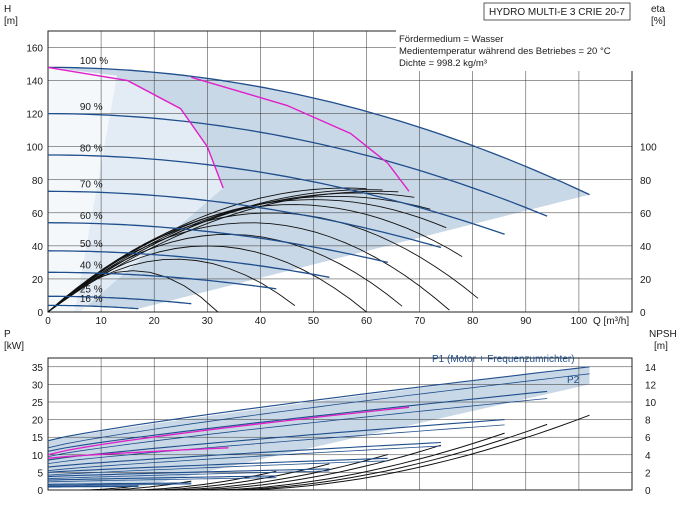 Image resolution: width=691 pixels, height=505 pixels. What do you see at coordinates (38, 247) in the screenshot?
I see `y-tick-label: 40` at bounding box center [38, 247].